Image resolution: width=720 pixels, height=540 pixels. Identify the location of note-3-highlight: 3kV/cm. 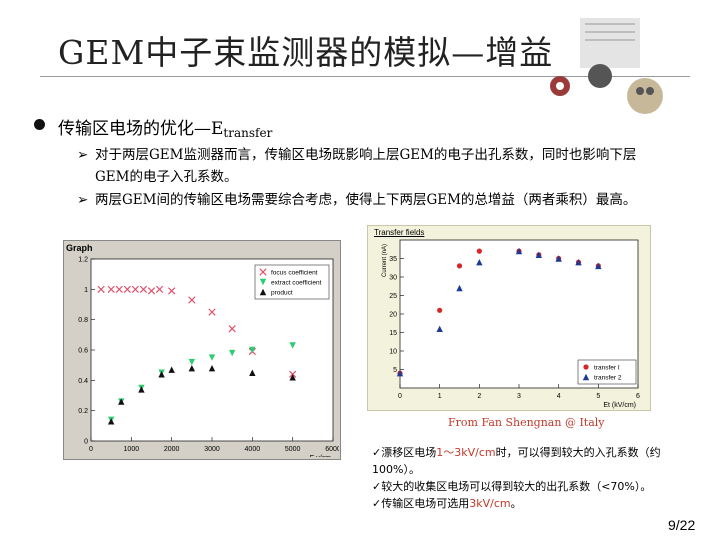
(490, 503).